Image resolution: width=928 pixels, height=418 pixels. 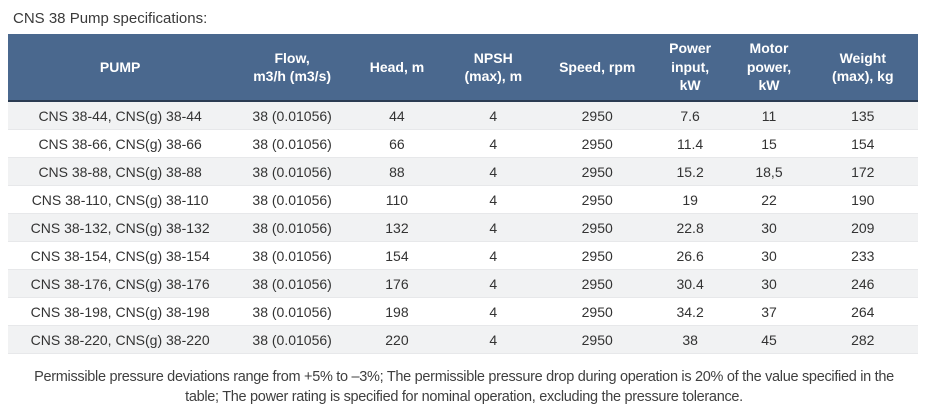 I want to click on column-header-flow: Flow, m3/h (m3/s), so click(x=292, y=68).